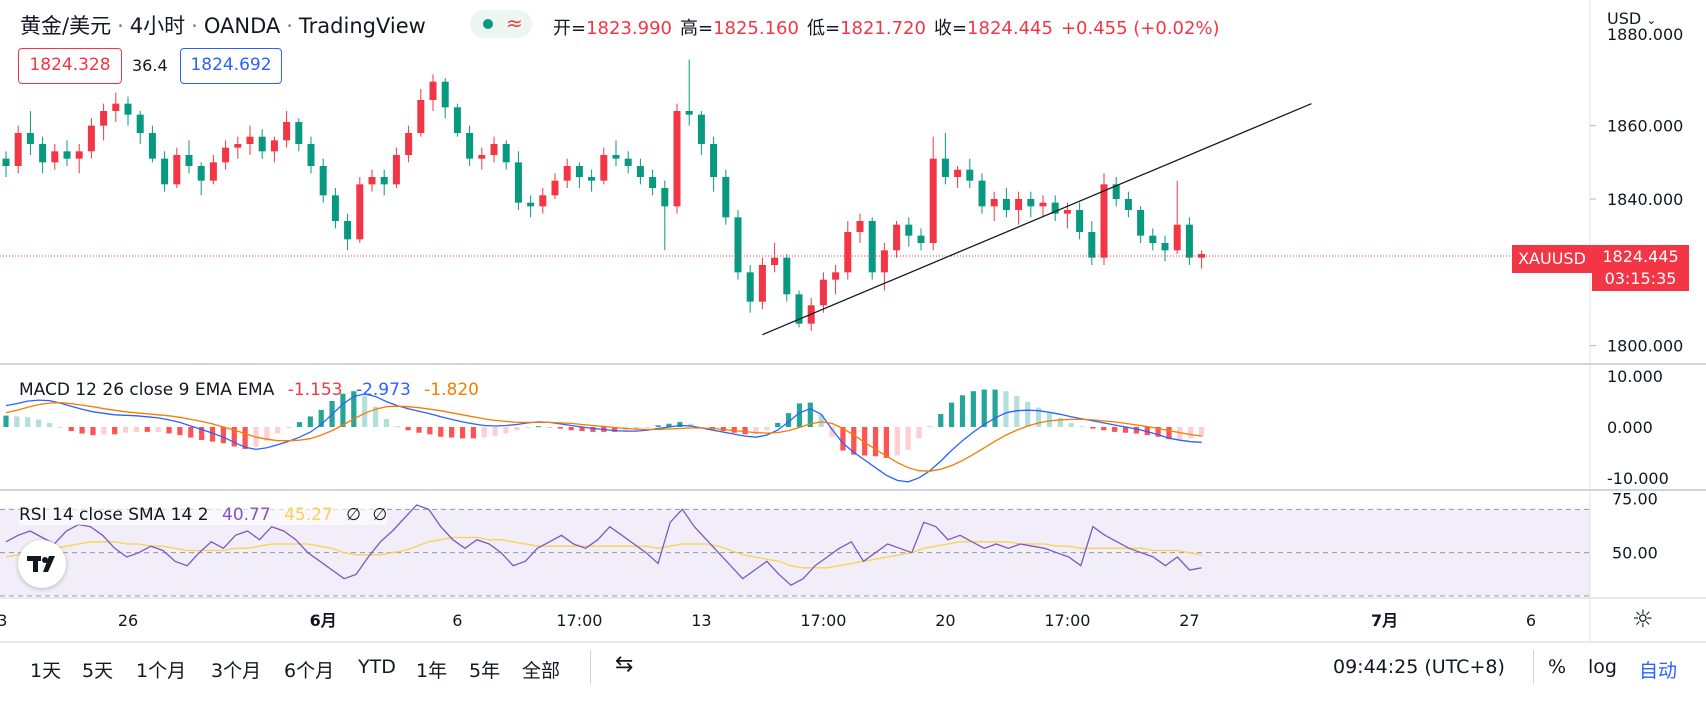 This screenshot has width=1706, height=702. What do you see at coordinates (432, 671) in the screenshot?
I see `range-button: 1年` at bounding box center [432, 671].